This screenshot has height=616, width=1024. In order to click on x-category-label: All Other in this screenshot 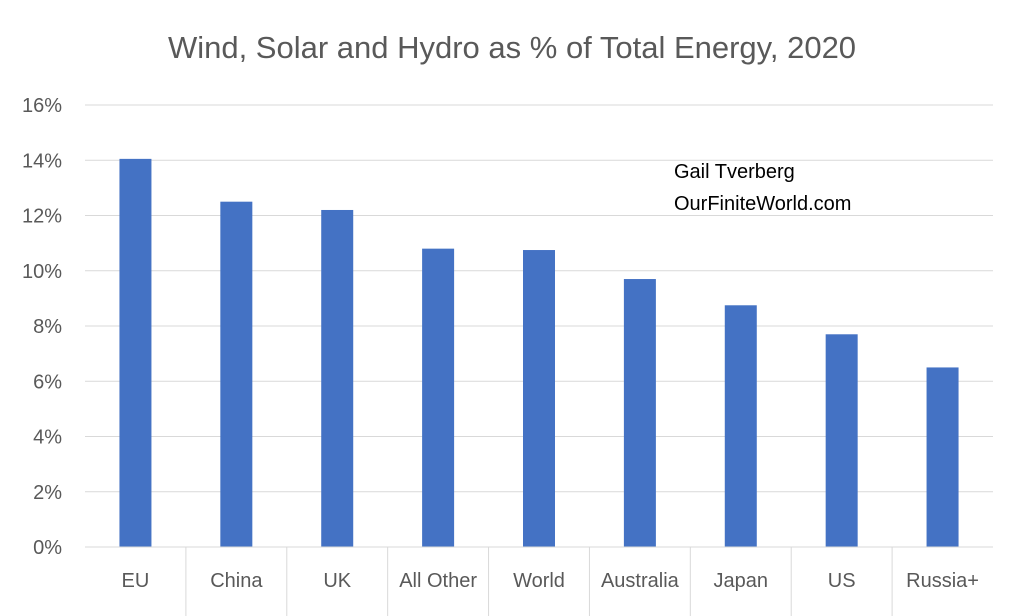, I will do `click(438, 581)`.